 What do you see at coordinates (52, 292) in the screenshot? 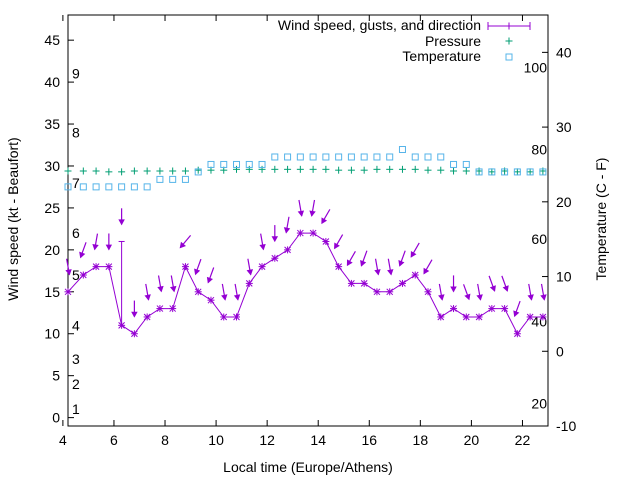
I see `y-tick-label: 15` at bounding box center [52, 292].